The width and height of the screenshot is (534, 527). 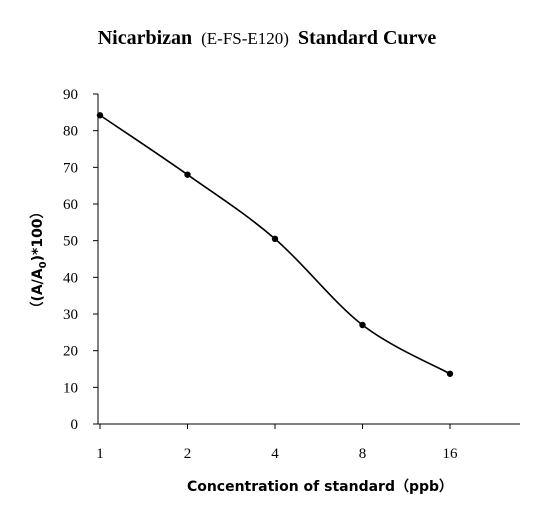 I want to click on x-tick-label: 2, so click(x=188, y=454).